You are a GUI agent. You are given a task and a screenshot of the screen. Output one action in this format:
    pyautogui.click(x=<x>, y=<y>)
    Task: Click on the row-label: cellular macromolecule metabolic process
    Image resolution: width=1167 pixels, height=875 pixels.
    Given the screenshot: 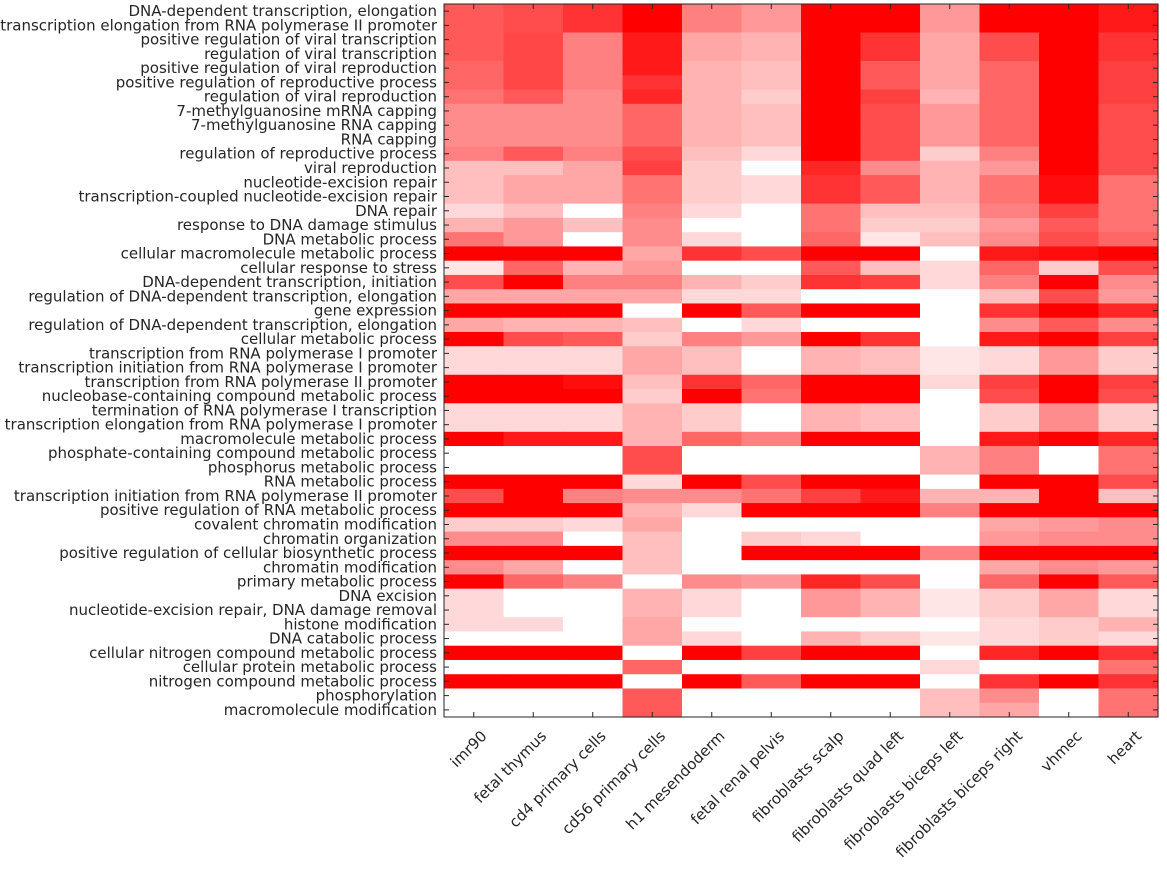 What is the action you would take?
    pyautogui.click(x=279, y=254)
    